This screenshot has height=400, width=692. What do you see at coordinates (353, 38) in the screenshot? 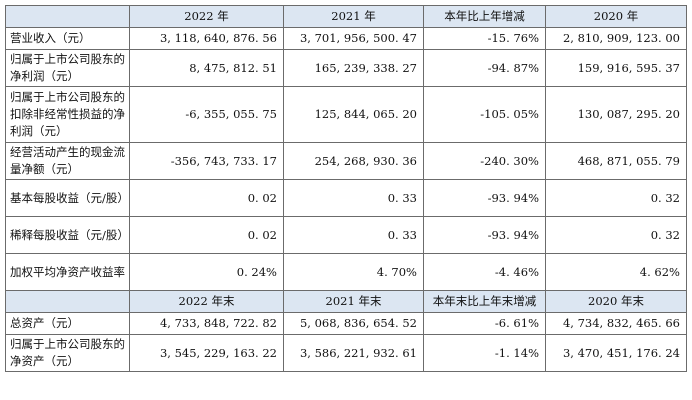
I see `cell-value: 3, 701, 956, 500. 47` at bounding box center [353, 38].